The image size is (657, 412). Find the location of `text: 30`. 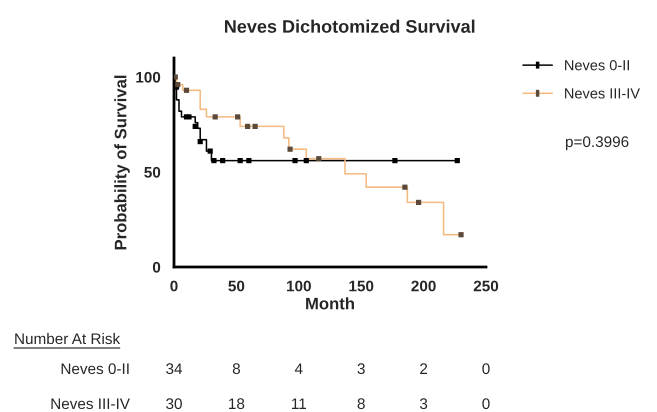

text: 30 is located at coordinates (174, 404).